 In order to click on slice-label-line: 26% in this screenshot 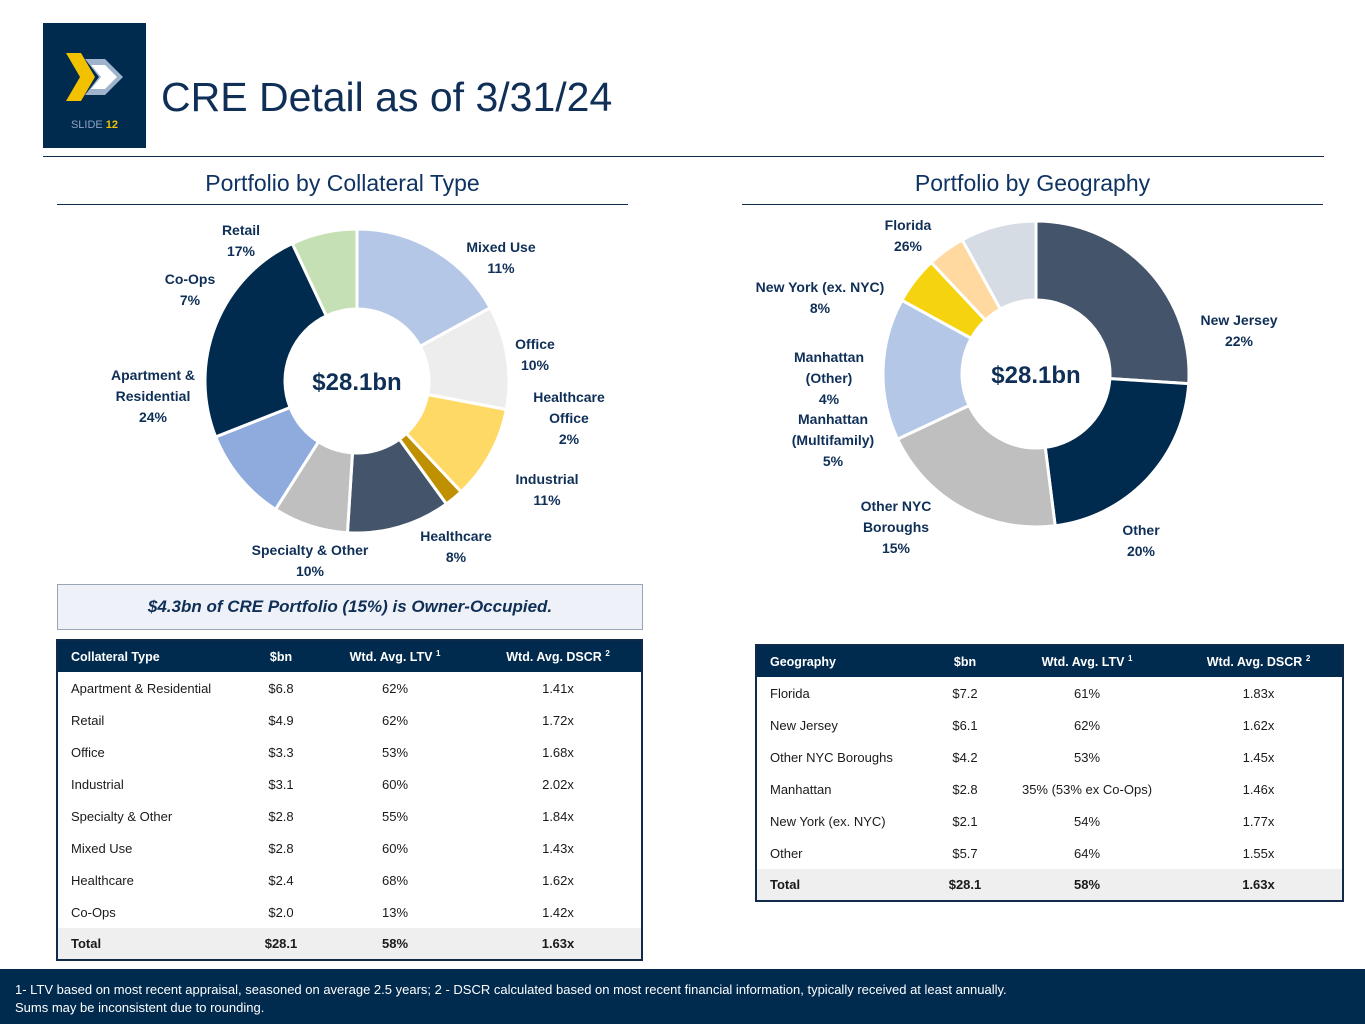, I will do `click(908, 246)`.